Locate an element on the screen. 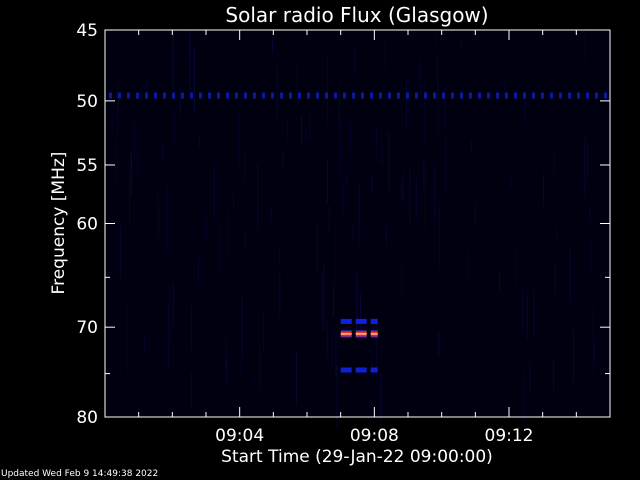 The height and width of the screenshot is (480, 640). x-tick-label: 09:04 is located at coordinates (239, 436).